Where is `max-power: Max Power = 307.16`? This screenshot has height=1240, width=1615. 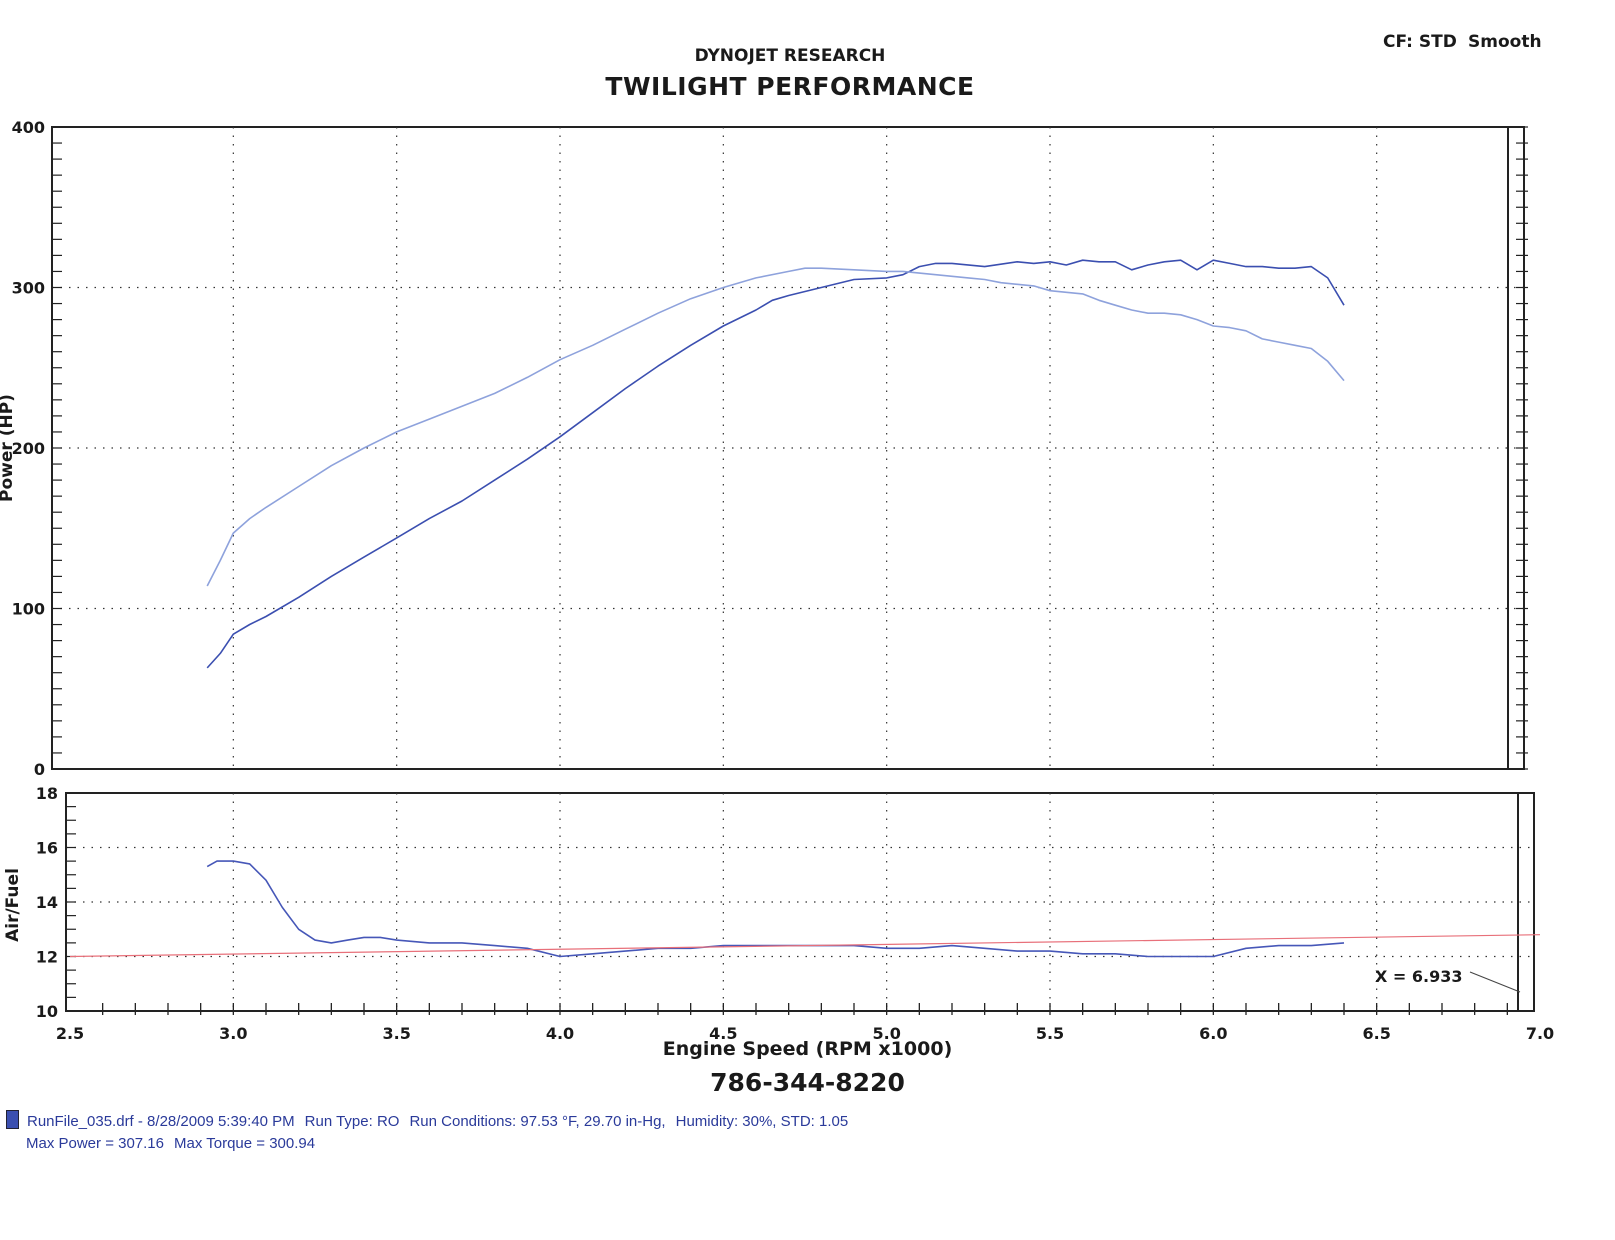
max-power: Max Power = 307.16 is located at coordinates (95, 1143).